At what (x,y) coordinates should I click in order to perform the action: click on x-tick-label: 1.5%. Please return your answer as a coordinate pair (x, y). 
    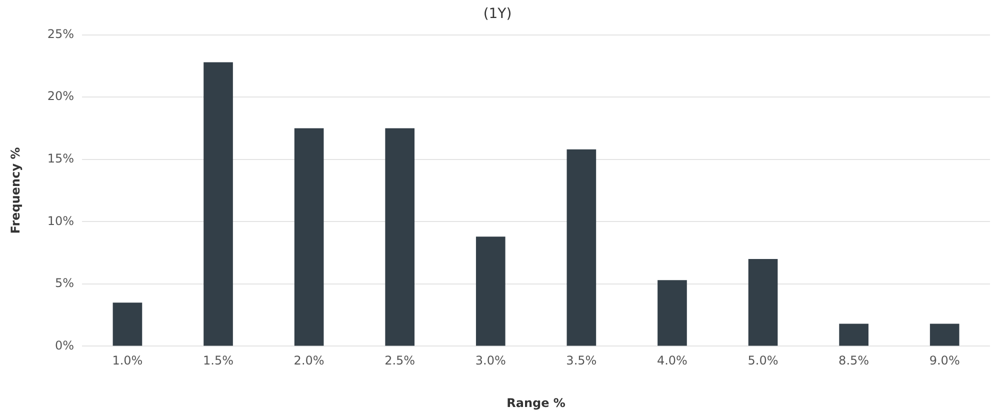
    Looking at the image, I should click on (218, 361).